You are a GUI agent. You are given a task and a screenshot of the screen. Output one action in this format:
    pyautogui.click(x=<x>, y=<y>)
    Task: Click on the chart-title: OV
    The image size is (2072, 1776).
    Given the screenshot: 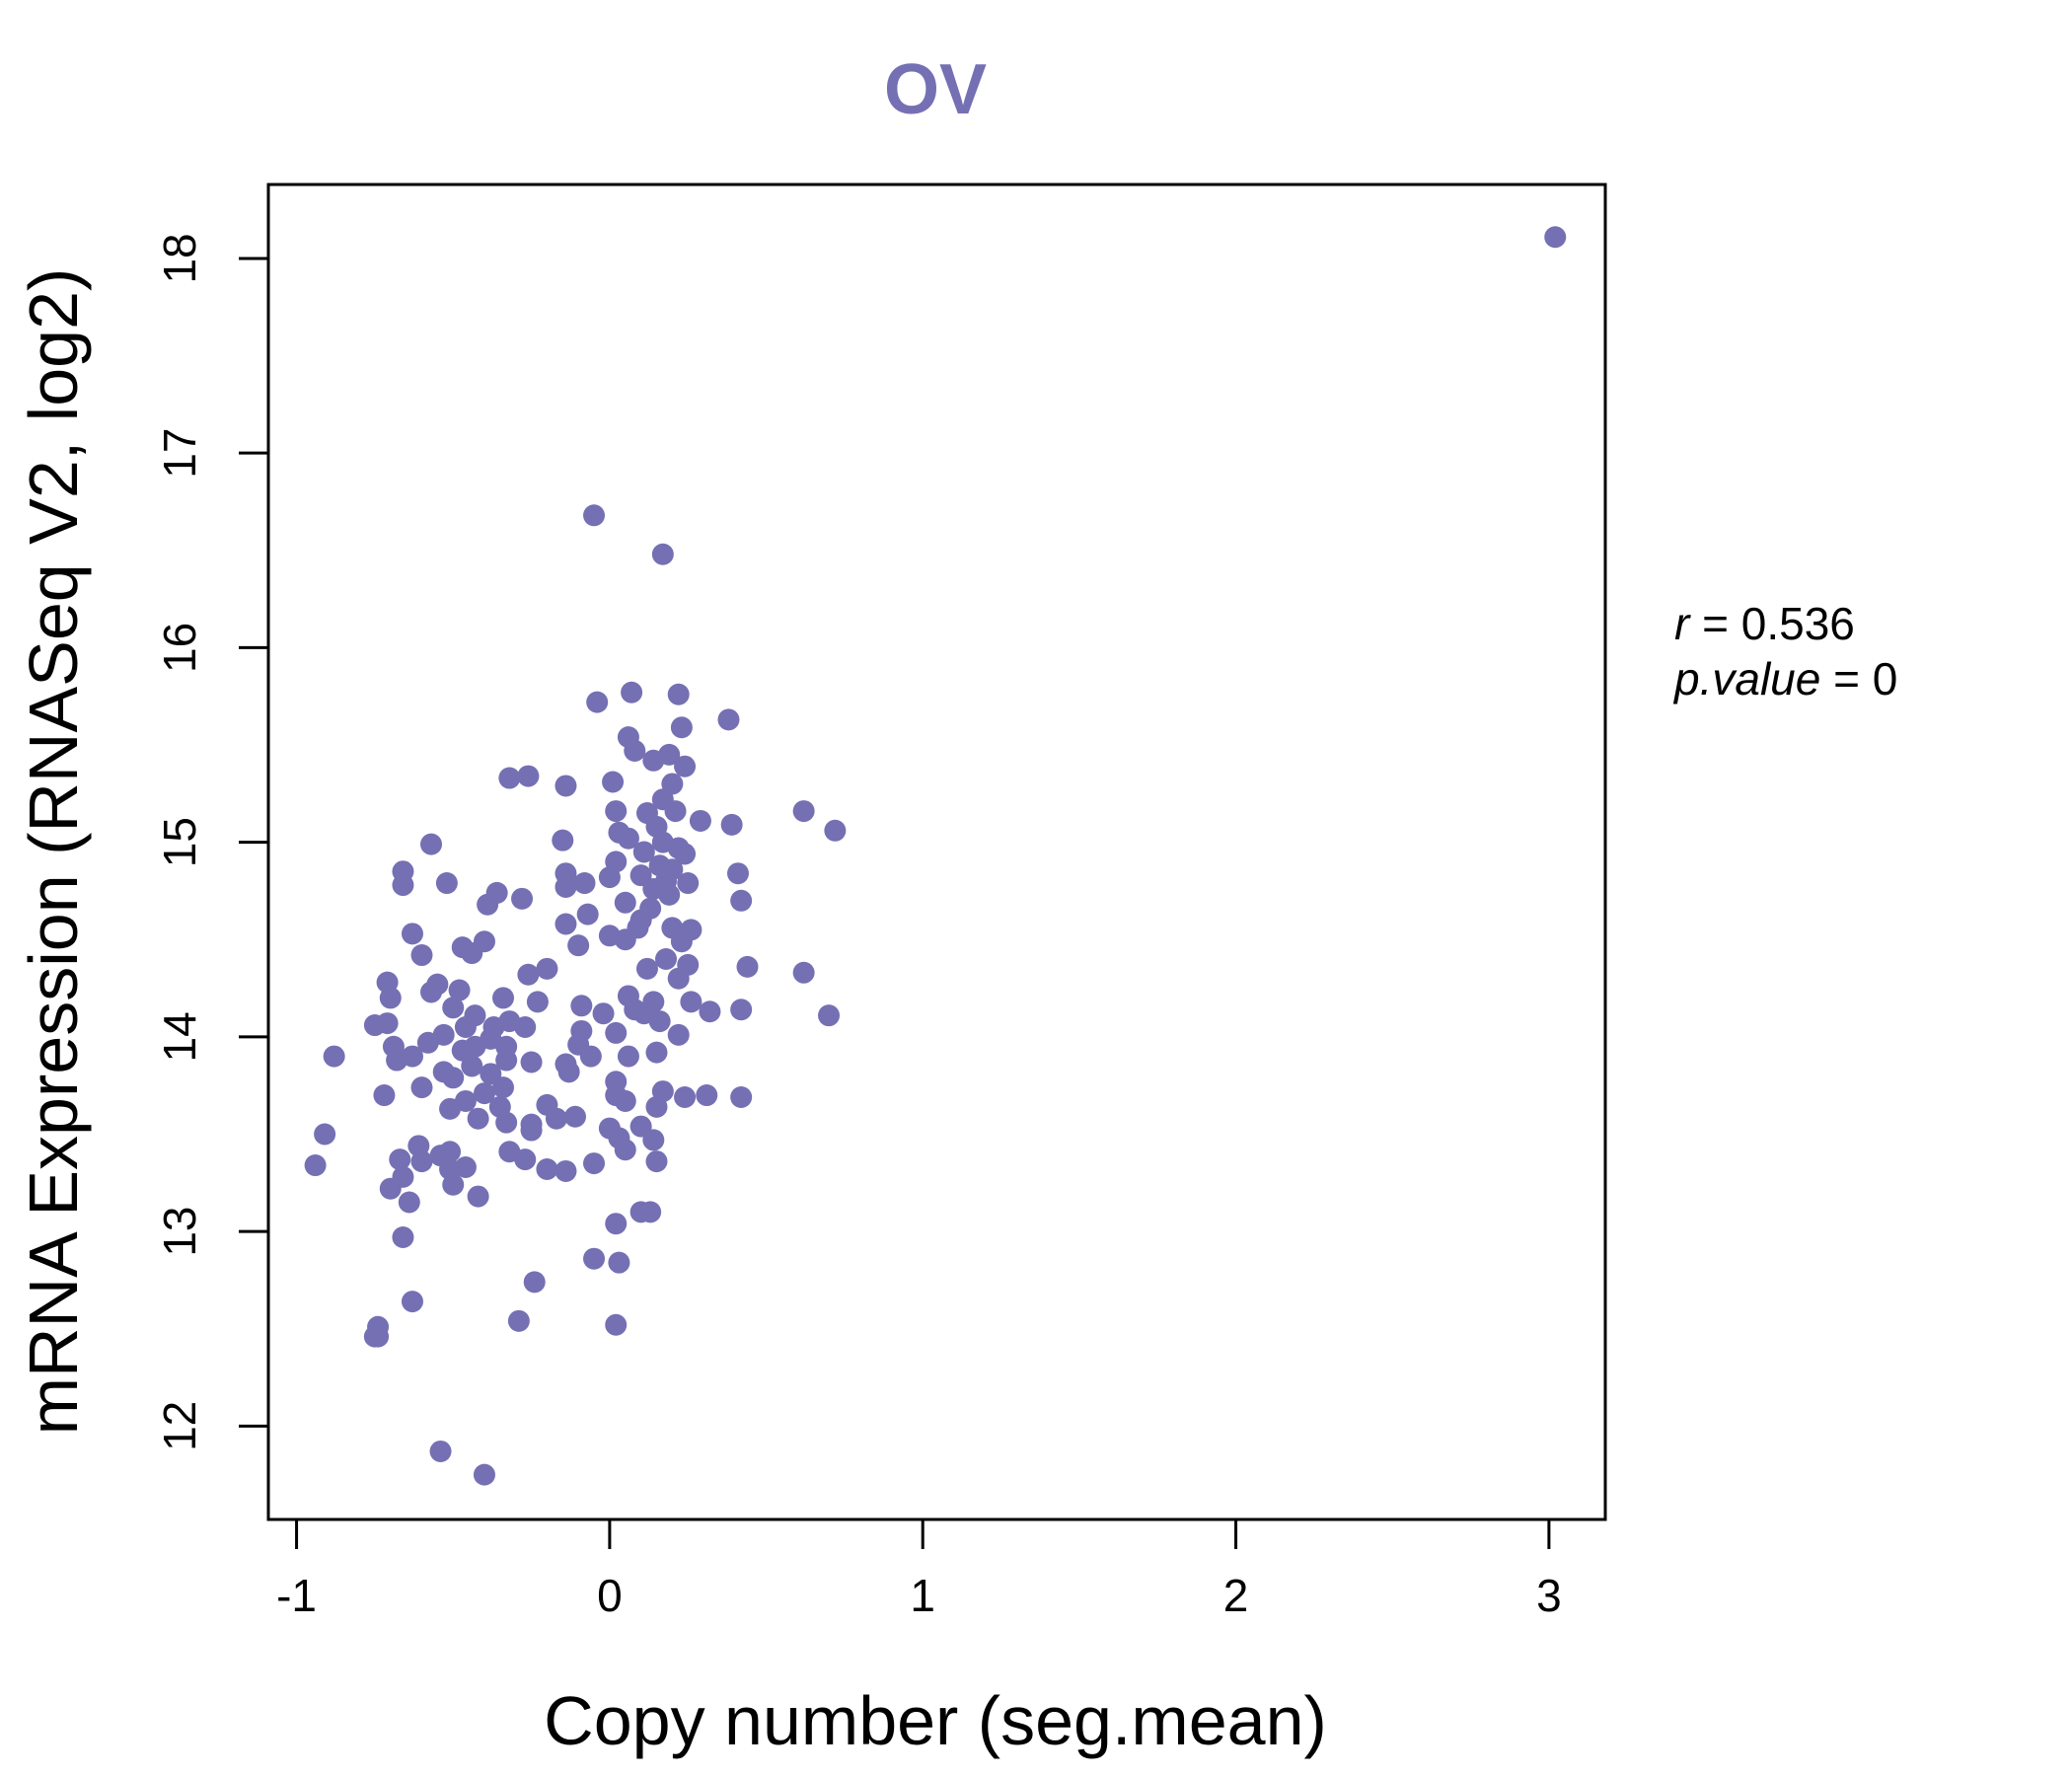 What is the action you would take?
    pyautogui.click(x=936, y=90)
    